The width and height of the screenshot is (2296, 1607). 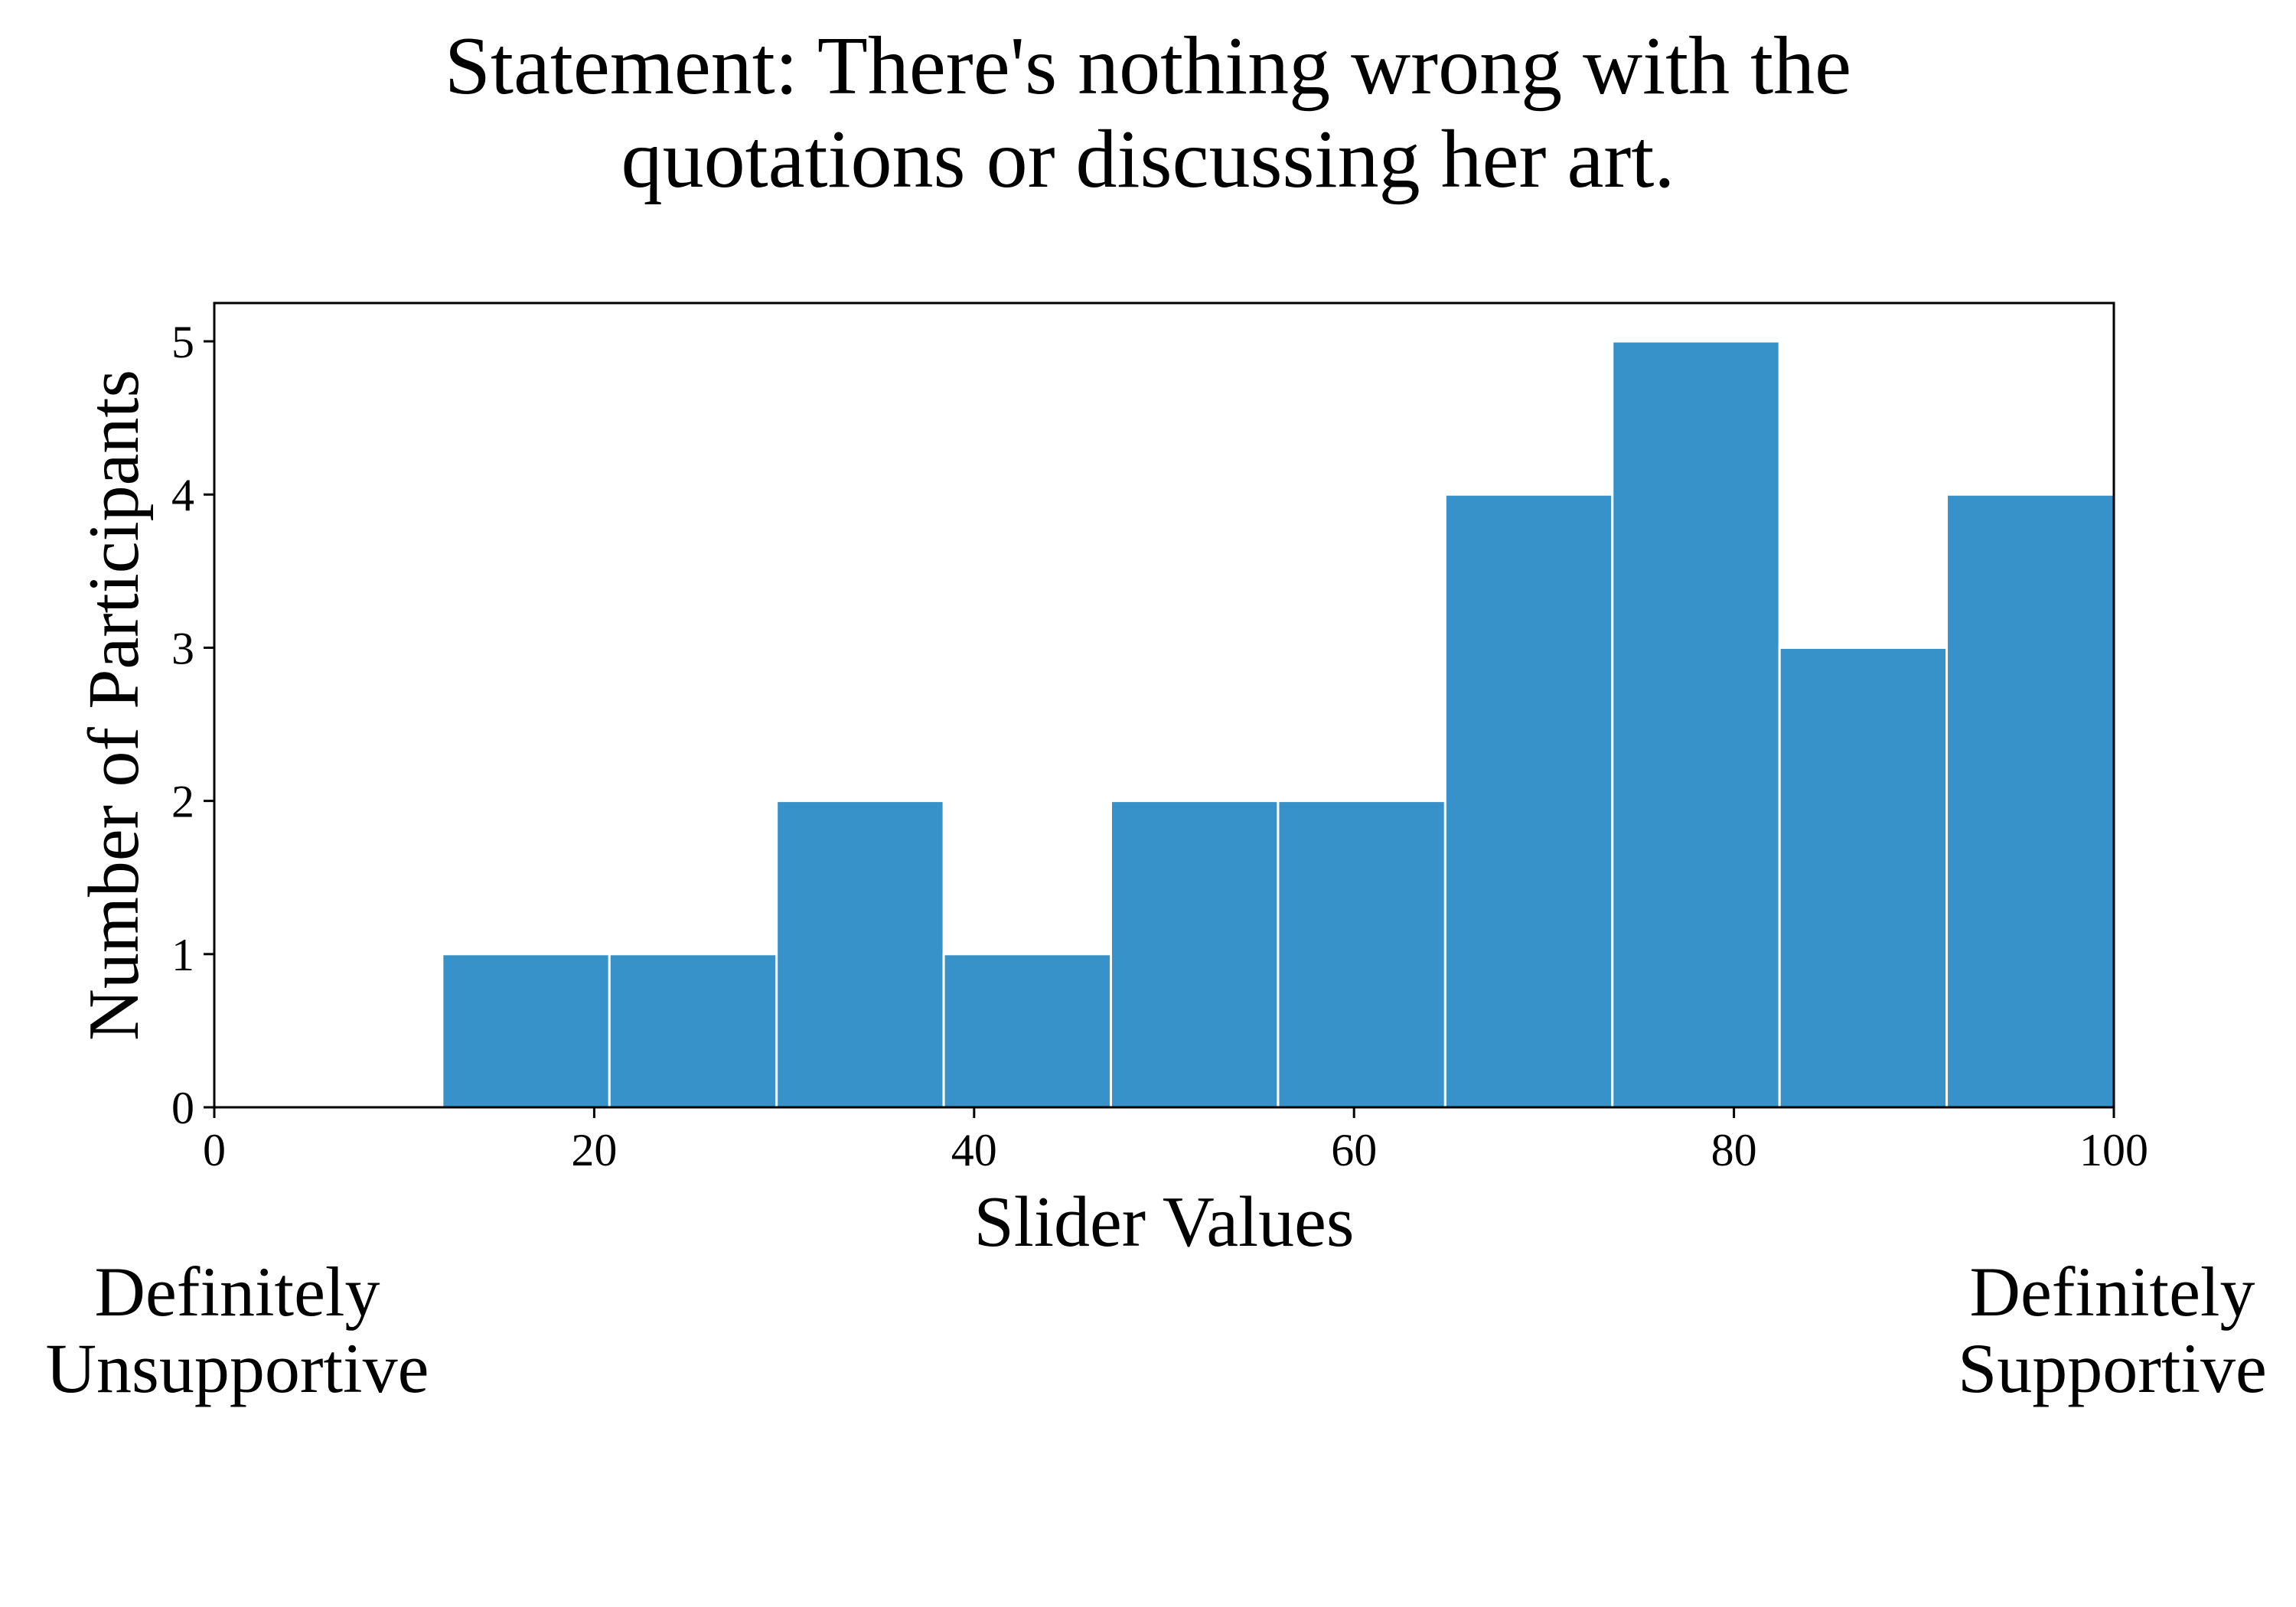 What do you see at coordinates (192, 725) in the screenshot?
I see `y-ticks-group: 0 1 2 3 4 5` at bounding box center [192, 725].